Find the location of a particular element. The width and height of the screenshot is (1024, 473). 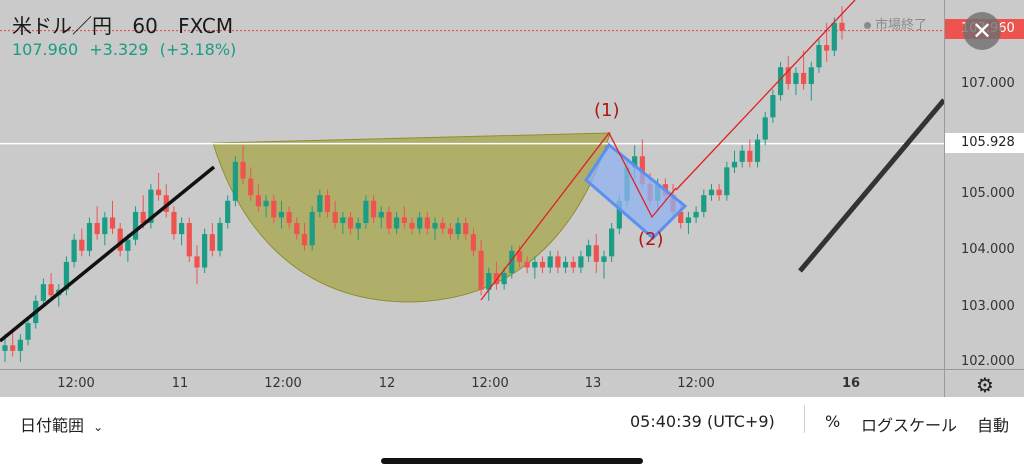

wave-trend-line is located at coordinates (578, 216).